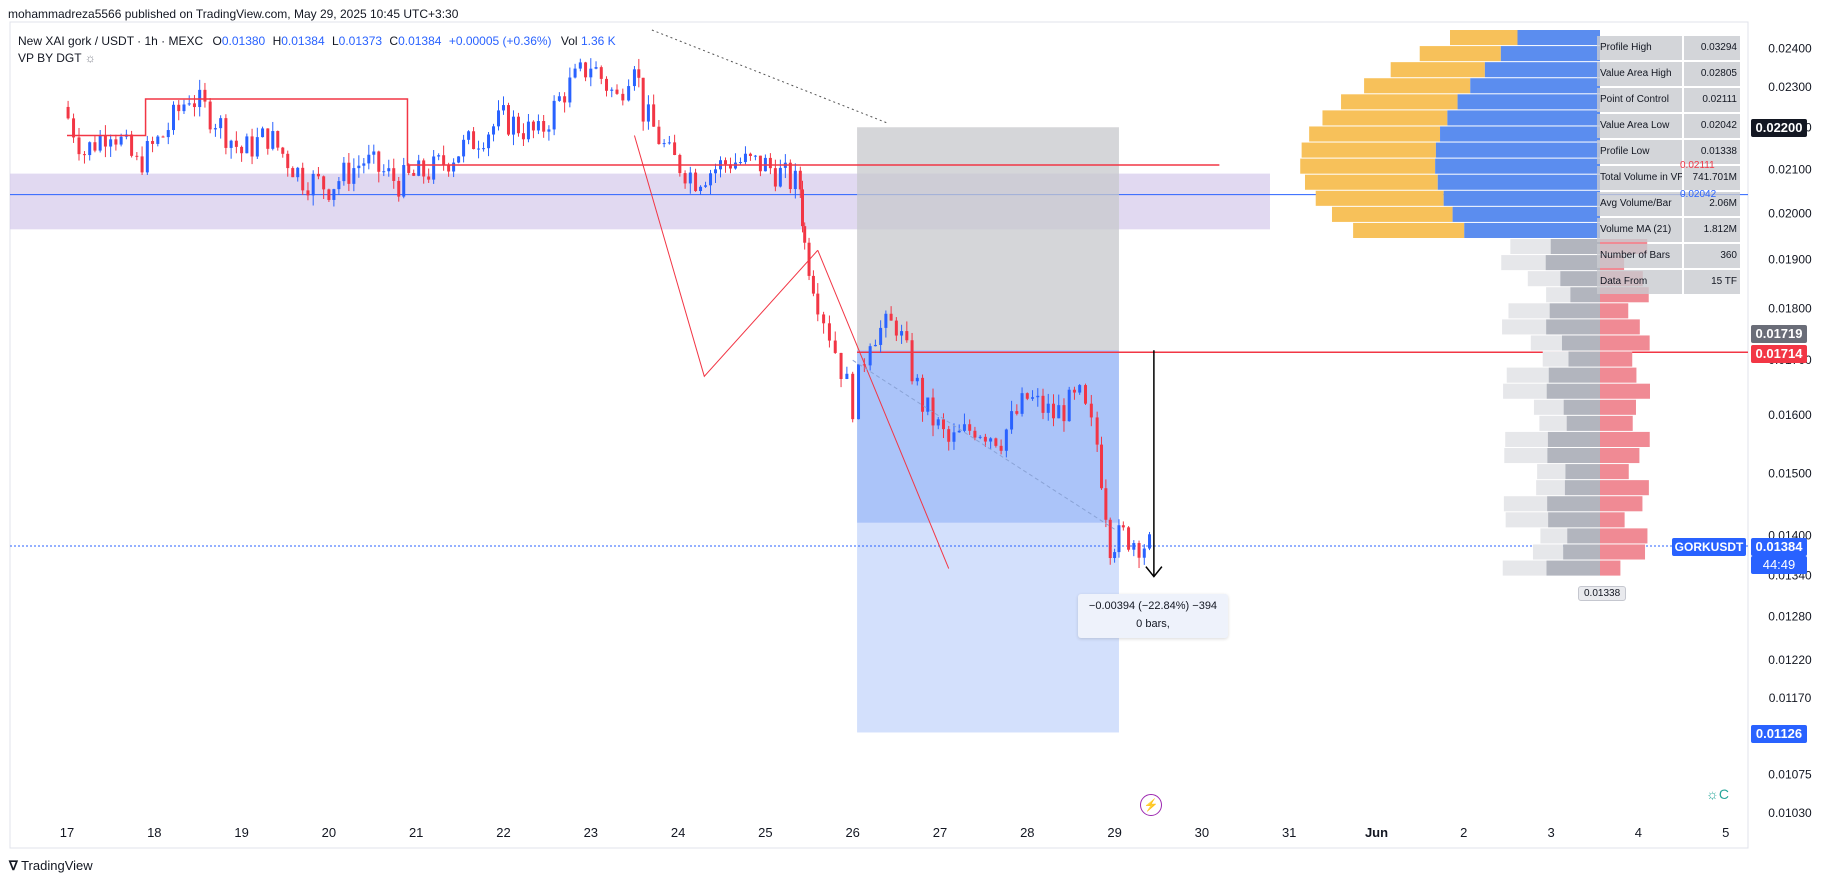  Describe the element at coordinates (111, 41) in the screenshot. I see `symbol-name: New XAI gork / USDT · 1h · MEXC` at that location.